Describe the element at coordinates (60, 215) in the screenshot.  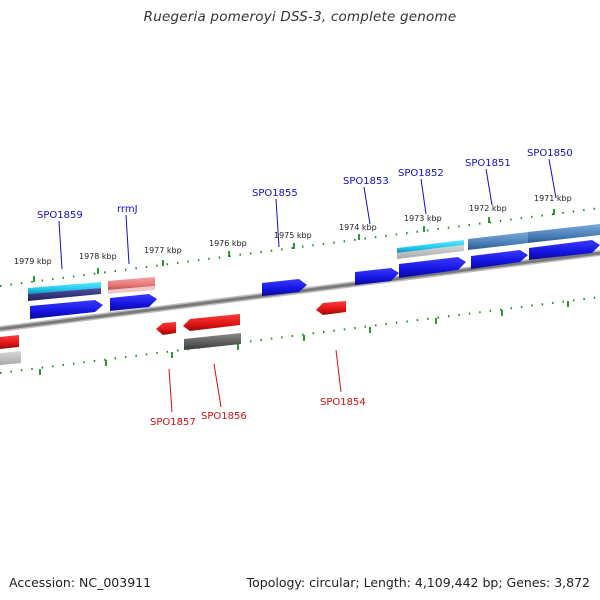
I see `gene-label: SPO1859` at that location.